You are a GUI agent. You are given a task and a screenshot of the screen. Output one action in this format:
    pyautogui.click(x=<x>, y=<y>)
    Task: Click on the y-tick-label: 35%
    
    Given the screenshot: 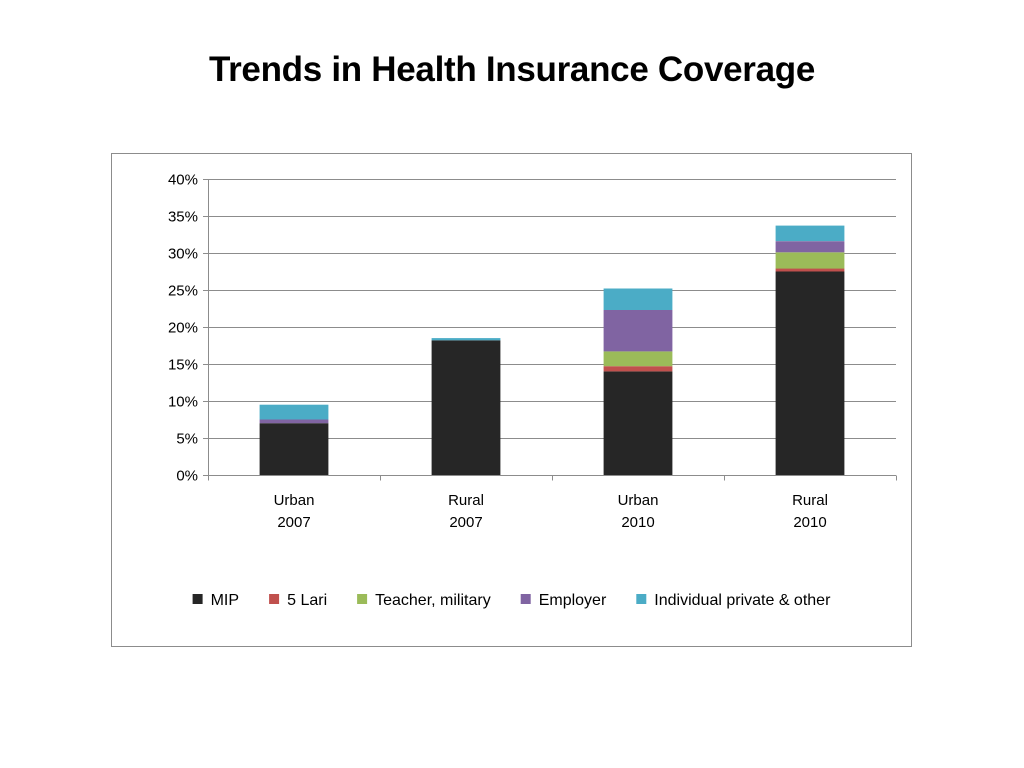 What is the action you would take?
    pyautogui.click(x=183, y=217)
    